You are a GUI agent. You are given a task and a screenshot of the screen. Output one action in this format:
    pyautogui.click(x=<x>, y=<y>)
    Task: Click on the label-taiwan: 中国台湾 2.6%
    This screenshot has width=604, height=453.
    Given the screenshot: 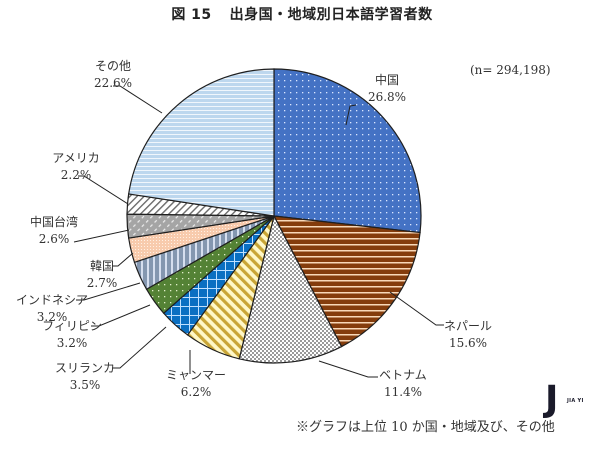 What is the action you would take?
    pyautogui.click(x=54, y=231)
    